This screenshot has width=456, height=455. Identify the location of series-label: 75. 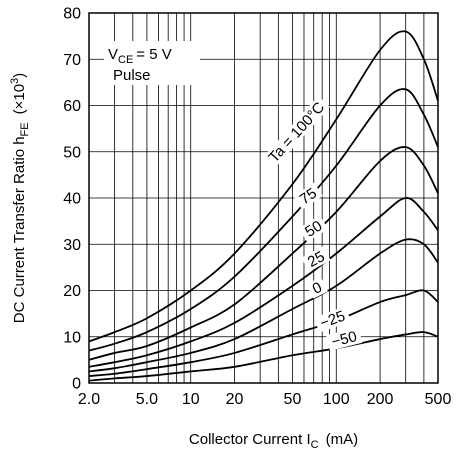
(308, 196).